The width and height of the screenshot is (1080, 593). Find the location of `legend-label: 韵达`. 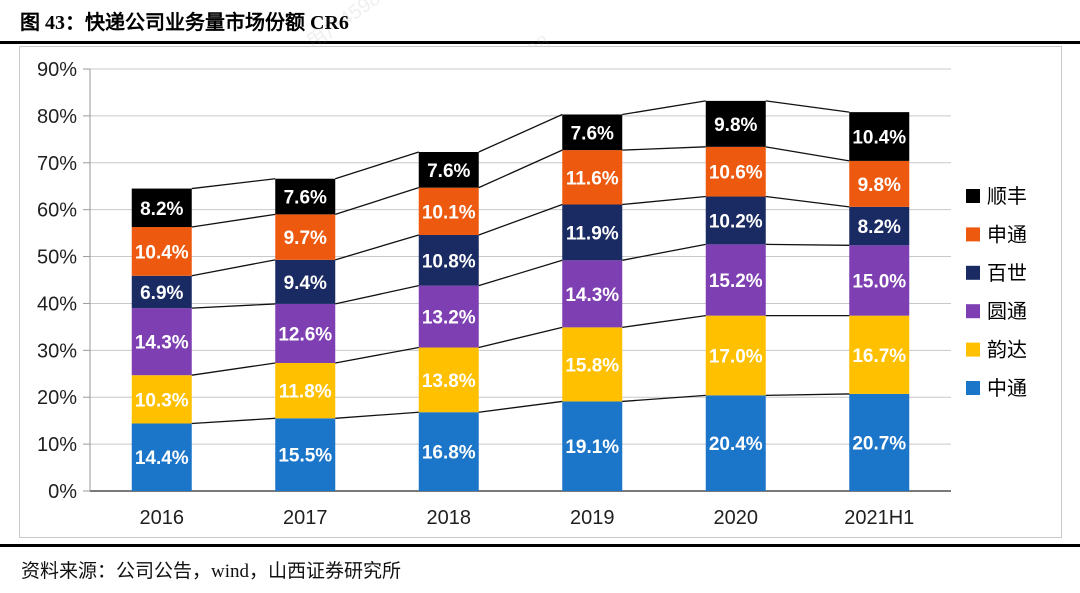

legend-label: 韵达 is located at coordinates (1007, 350).